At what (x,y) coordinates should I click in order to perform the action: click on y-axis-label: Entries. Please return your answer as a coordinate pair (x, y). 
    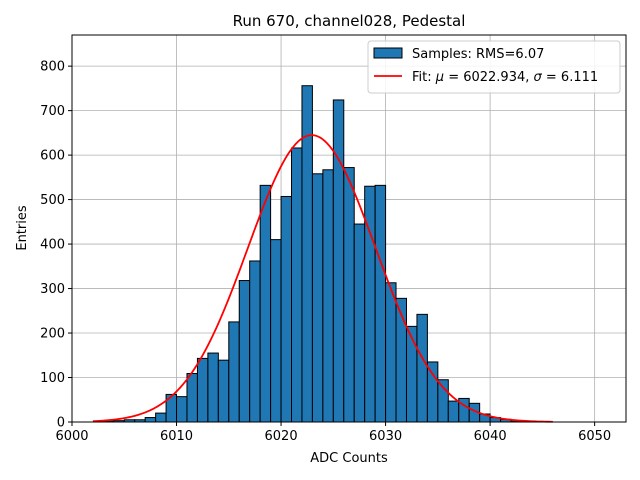
    Looking at the image, I should click on (22, 228).